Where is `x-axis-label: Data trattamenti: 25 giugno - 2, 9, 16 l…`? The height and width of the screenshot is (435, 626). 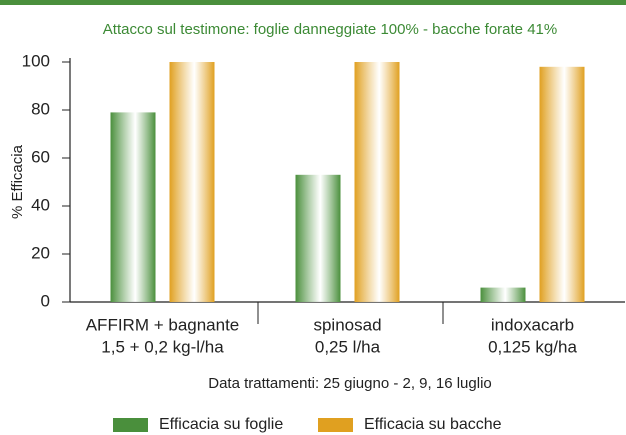
x-axis-label: Data trattamenti: 25 giugno - 2, 9, 16 l… is located at coordinates (350, 383).